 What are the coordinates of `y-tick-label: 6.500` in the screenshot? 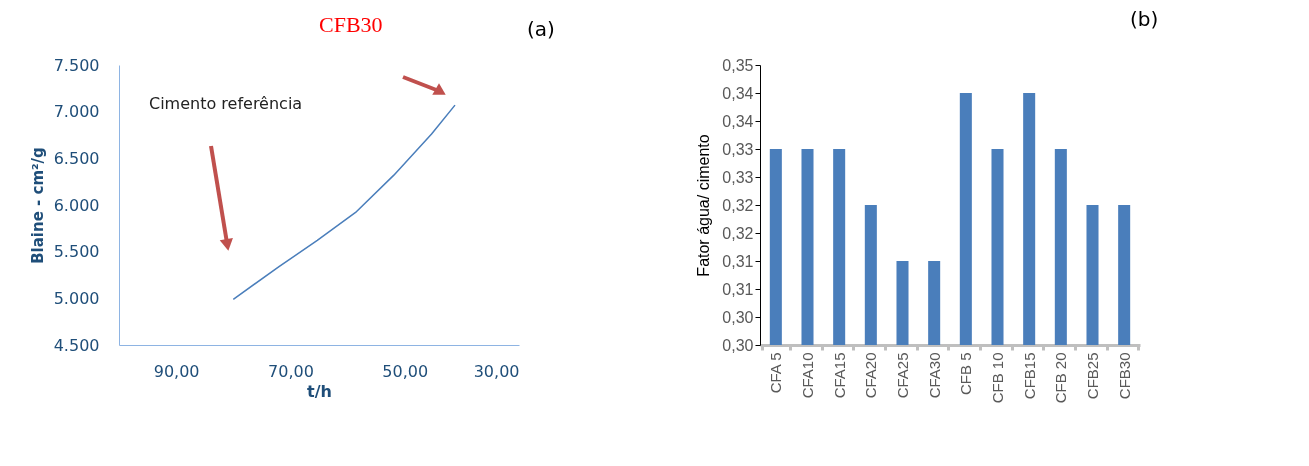 It's located at (76, 158).